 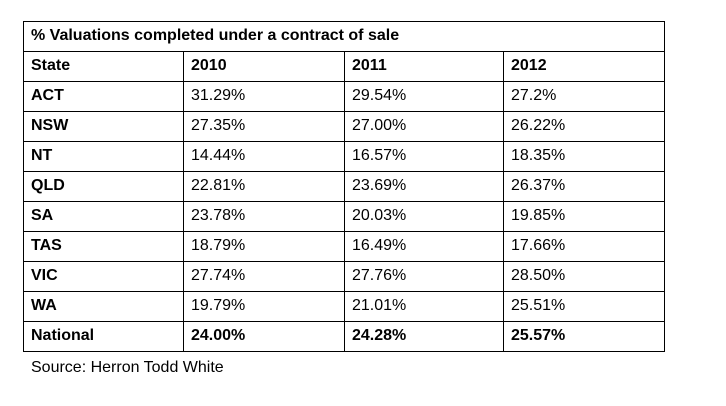 I want to click on table-row: VIC 27.74% 27.76% 28.50%, so click(x=344, y=276).